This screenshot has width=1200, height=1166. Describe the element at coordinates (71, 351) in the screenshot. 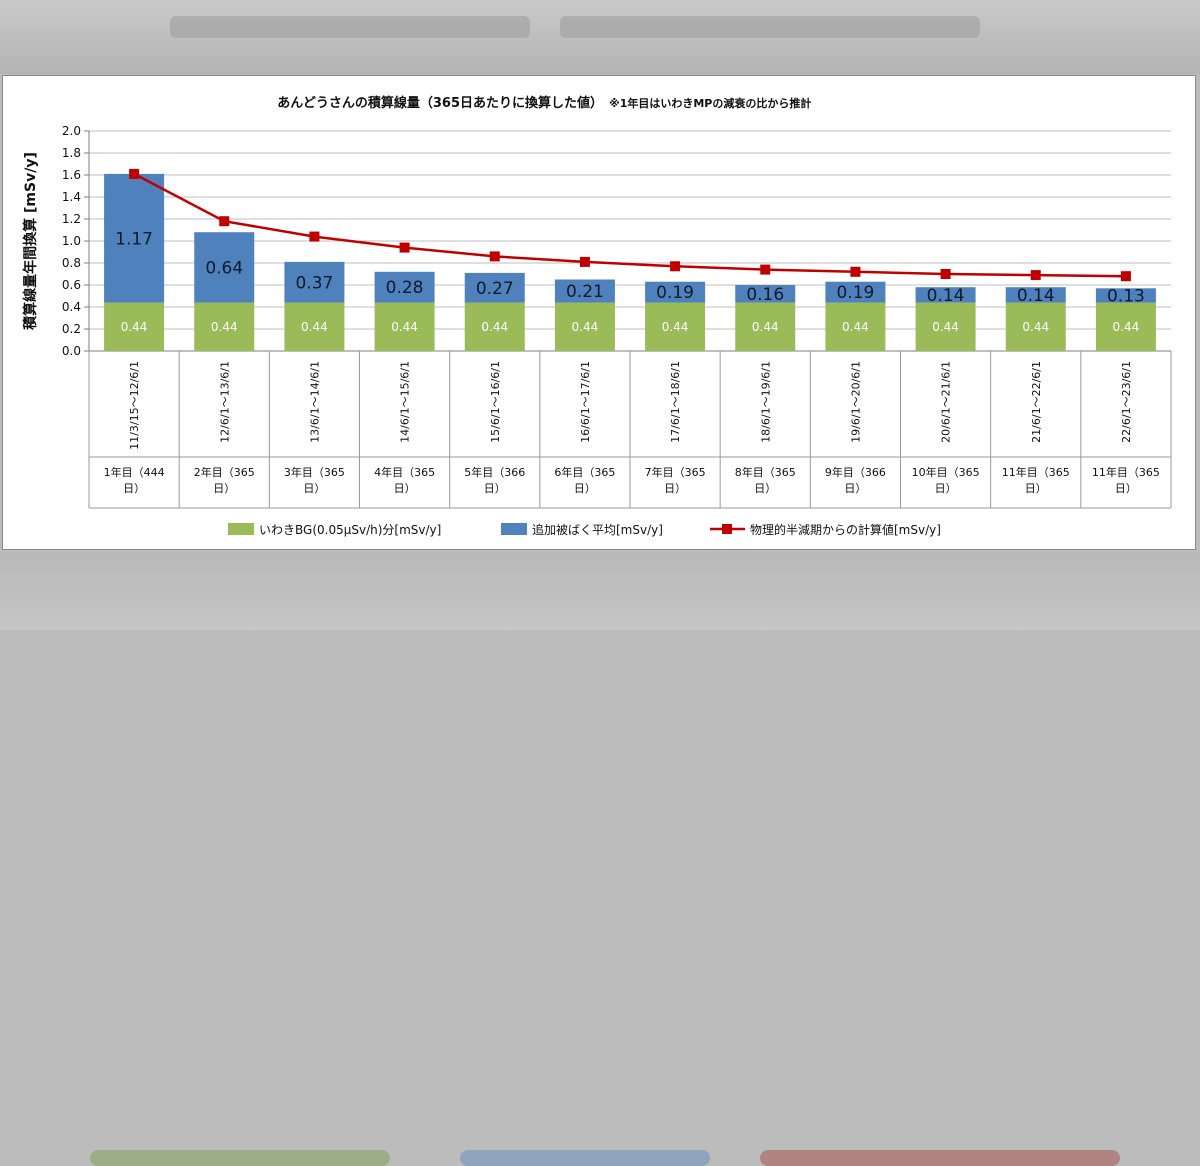

I see `y-tick-label: 0.0` at that location.